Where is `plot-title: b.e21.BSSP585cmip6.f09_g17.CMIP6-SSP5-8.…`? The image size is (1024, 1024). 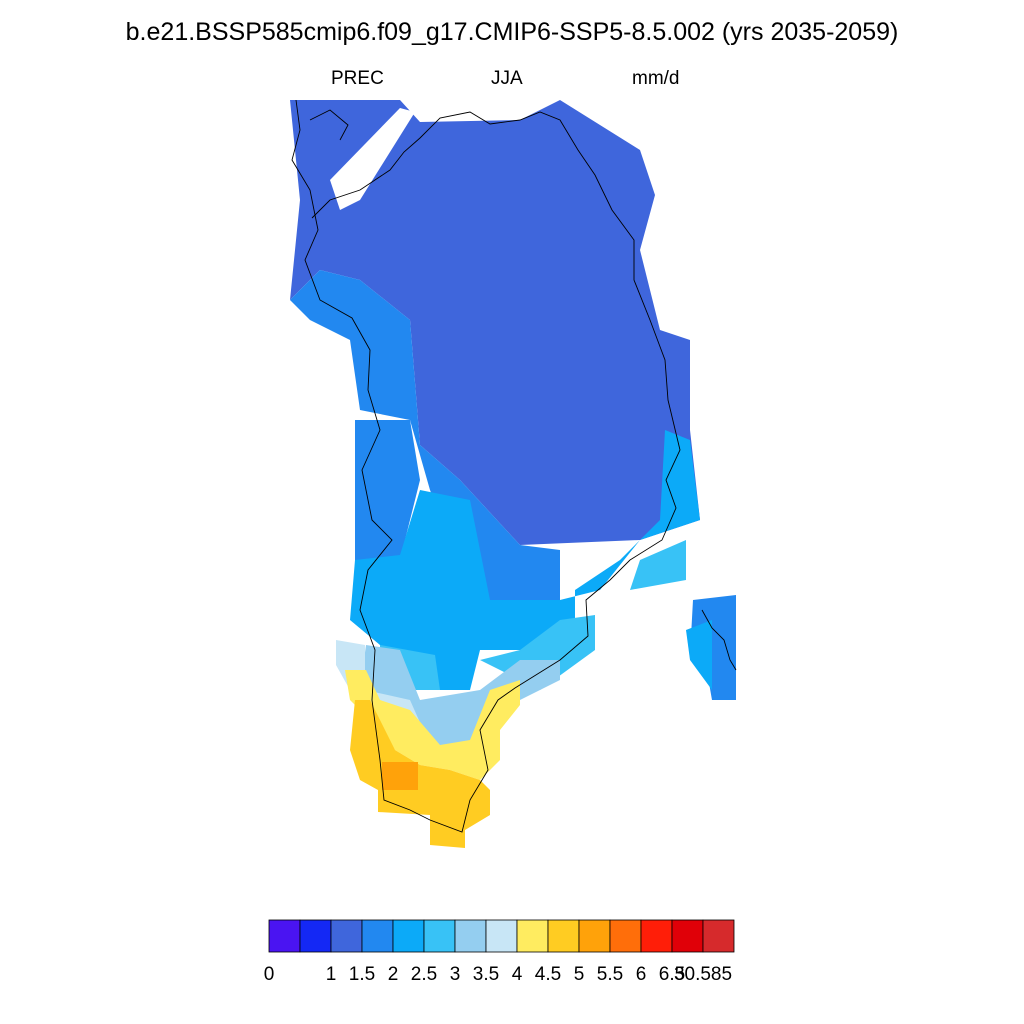 plot-title: b.e21.BSSP585cmip6.f09_g17.CMIP6-SSP5-8.… is located at coordinates (512, 32).